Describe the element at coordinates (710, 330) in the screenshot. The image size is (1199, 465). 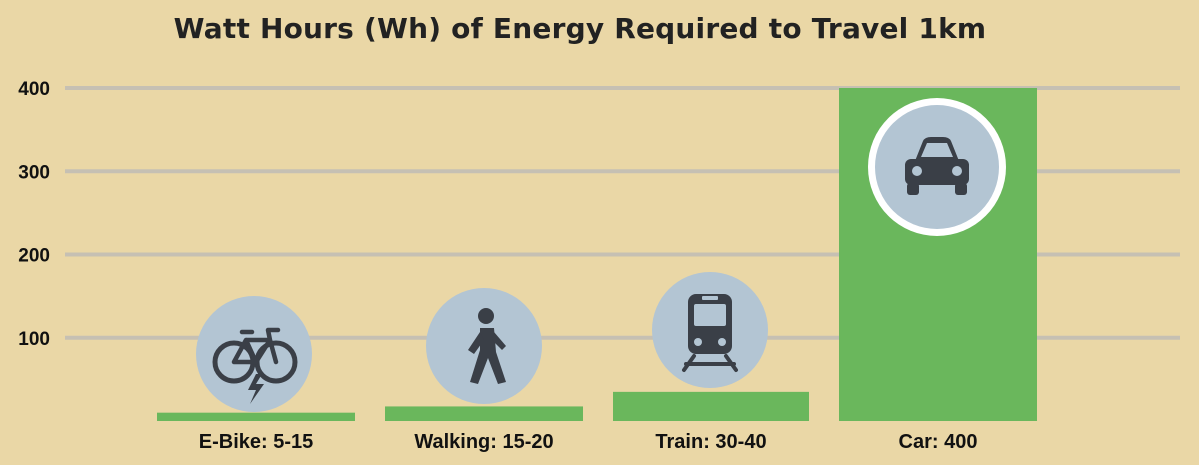
I see `train-icon` at that location.